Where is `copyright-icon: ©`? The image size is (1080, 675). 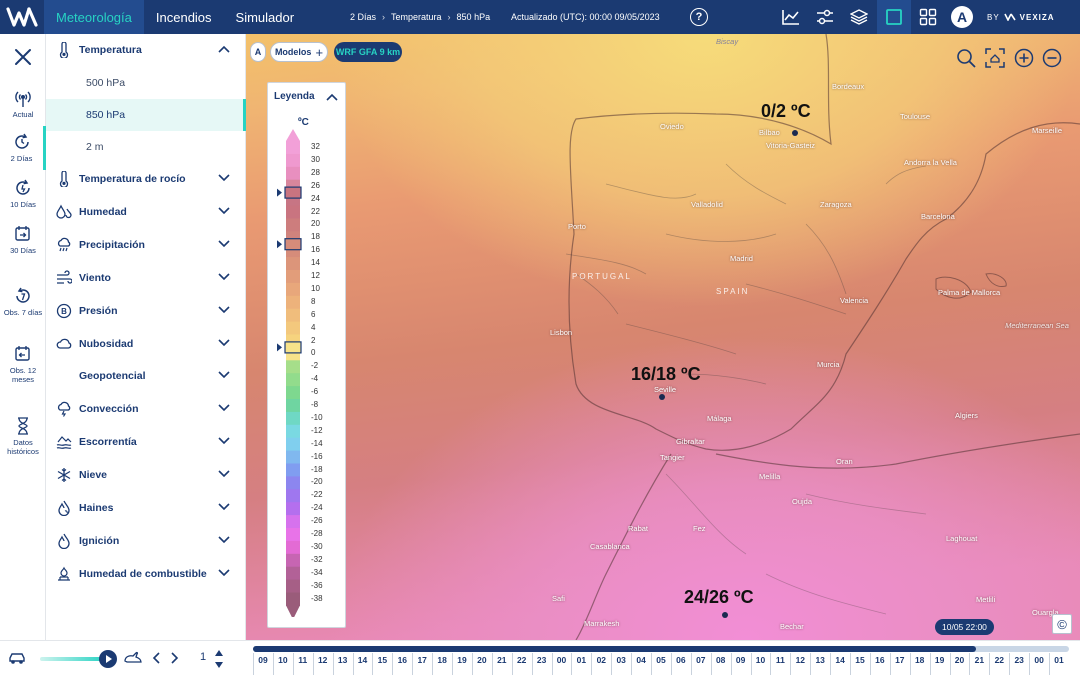
copyright-icon: © is located at coordinates (1062, 624).